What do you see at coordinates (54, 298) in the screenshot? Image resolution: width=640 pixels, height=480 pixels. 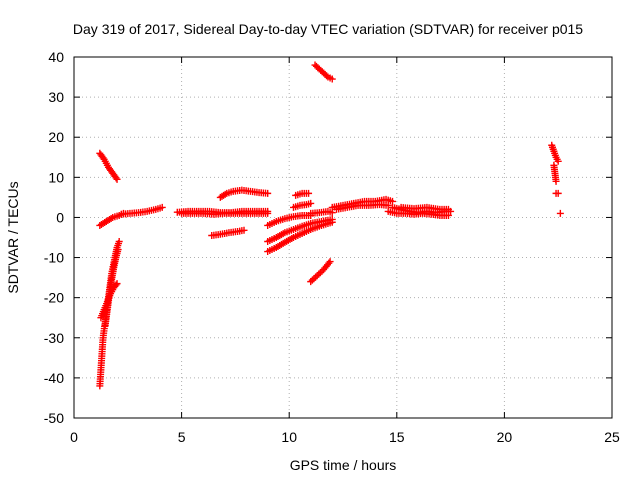 I see `y-tick-label: -20` at bounding box center [54, 298].